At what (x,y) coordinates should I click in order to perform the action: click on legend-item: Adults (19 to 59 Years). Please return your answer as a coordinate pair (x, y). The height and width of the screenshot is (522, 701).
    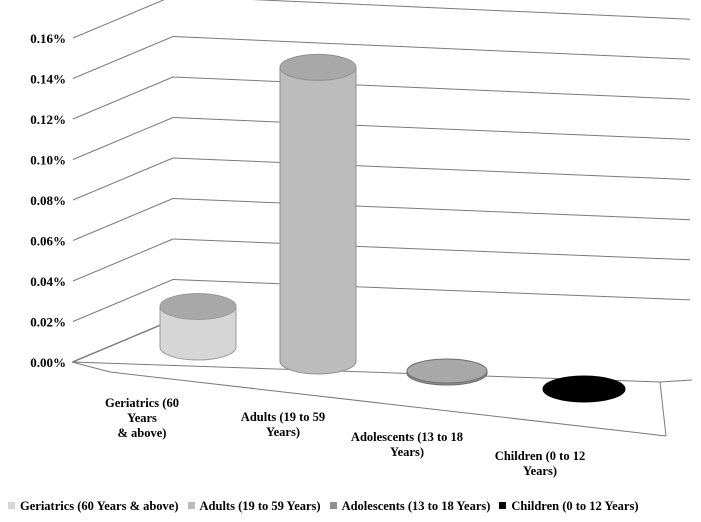
    Looking at the image, I should click on (254, 506).